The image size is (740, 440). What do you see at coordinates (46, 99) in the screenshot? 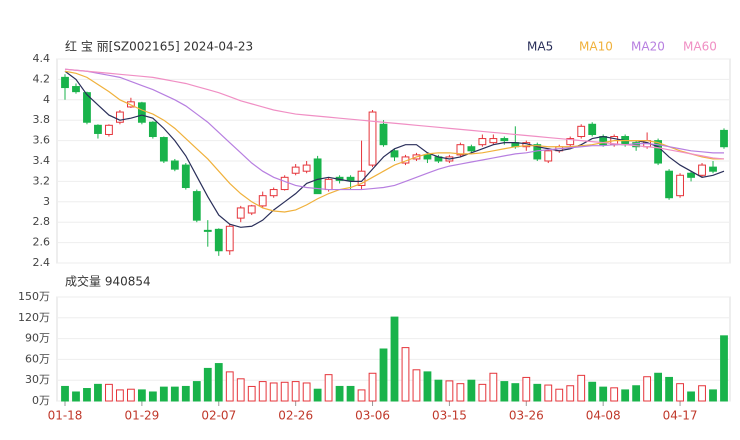
I see `y-tick-label: 4` at bounding box center [46, 99].